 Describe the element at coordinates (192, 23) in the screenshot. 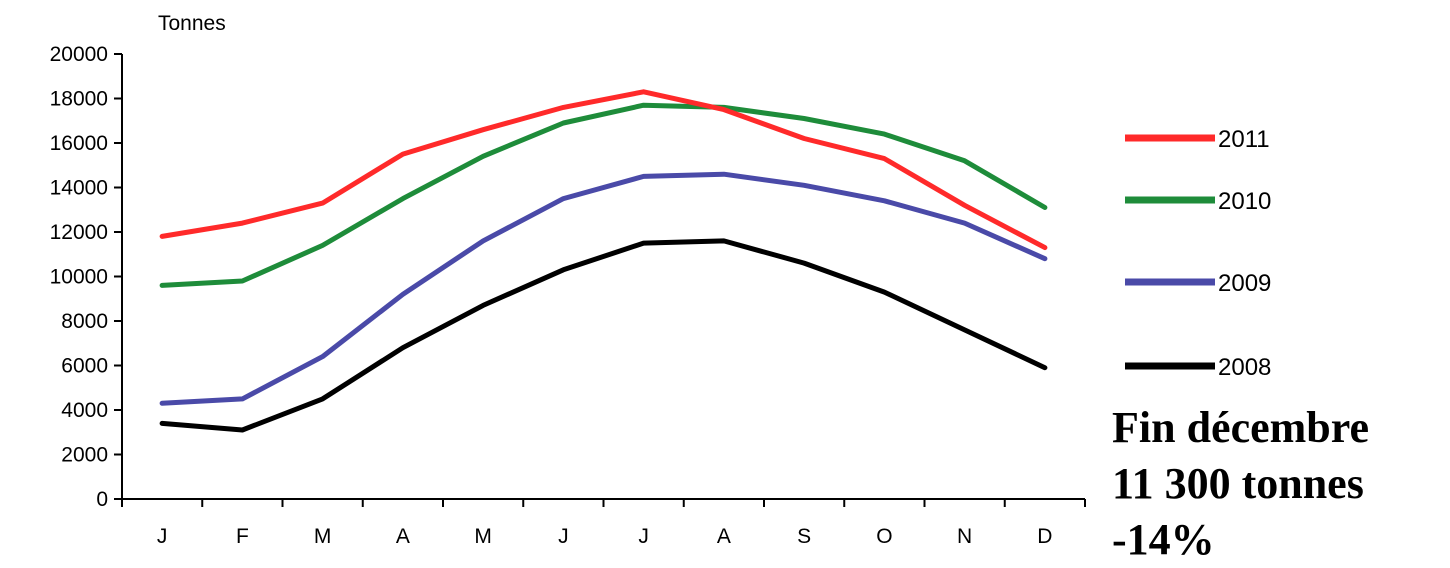

I see `y-axis-title: Tonnes` at that location.